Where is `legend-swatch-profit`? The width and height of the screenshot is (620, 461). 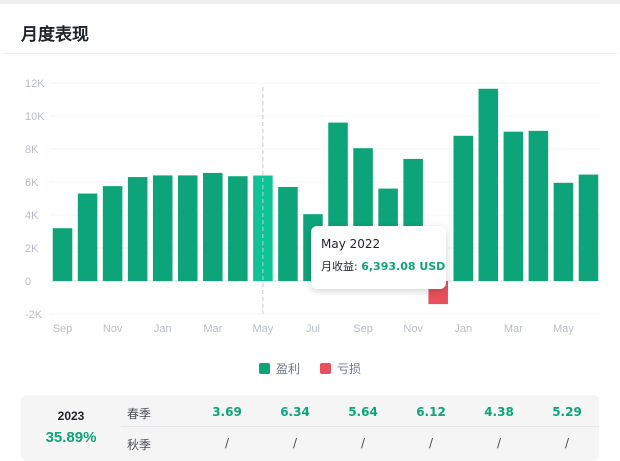 legend-swatch-profit is located at coordinates (264, 368).